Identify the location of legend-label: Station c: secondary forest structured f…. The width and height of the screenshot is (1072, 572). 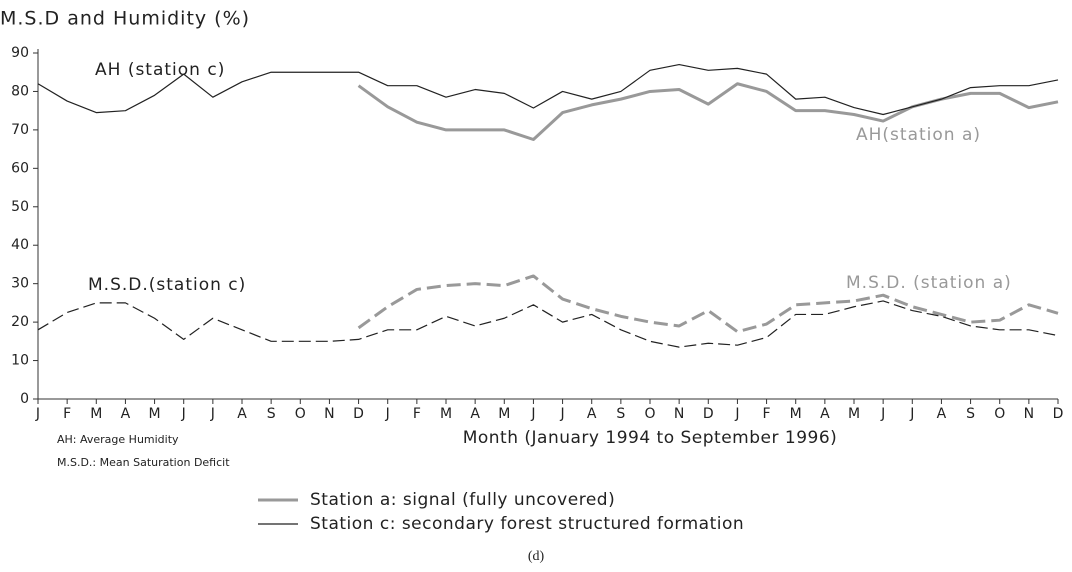
(527, 524).